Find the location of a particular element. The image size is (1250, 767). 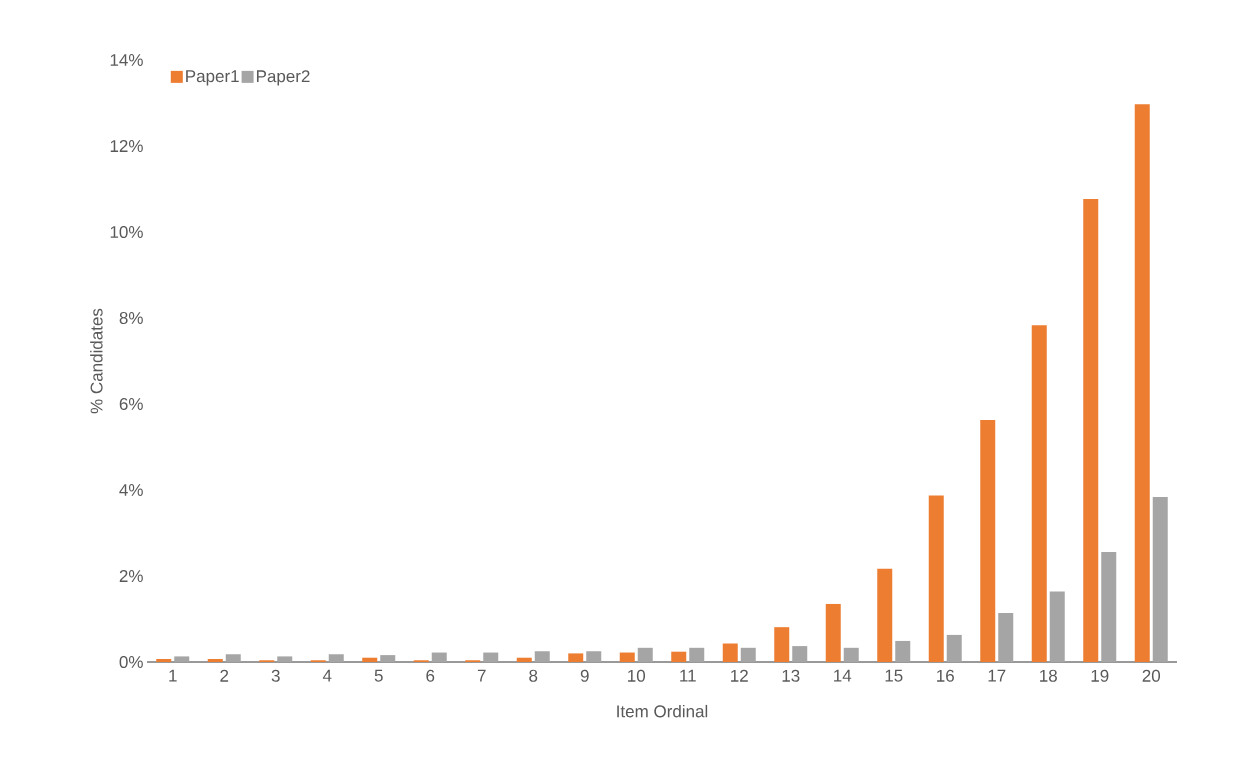

x-tick-label: 2 is located at coordinates (224, 675).